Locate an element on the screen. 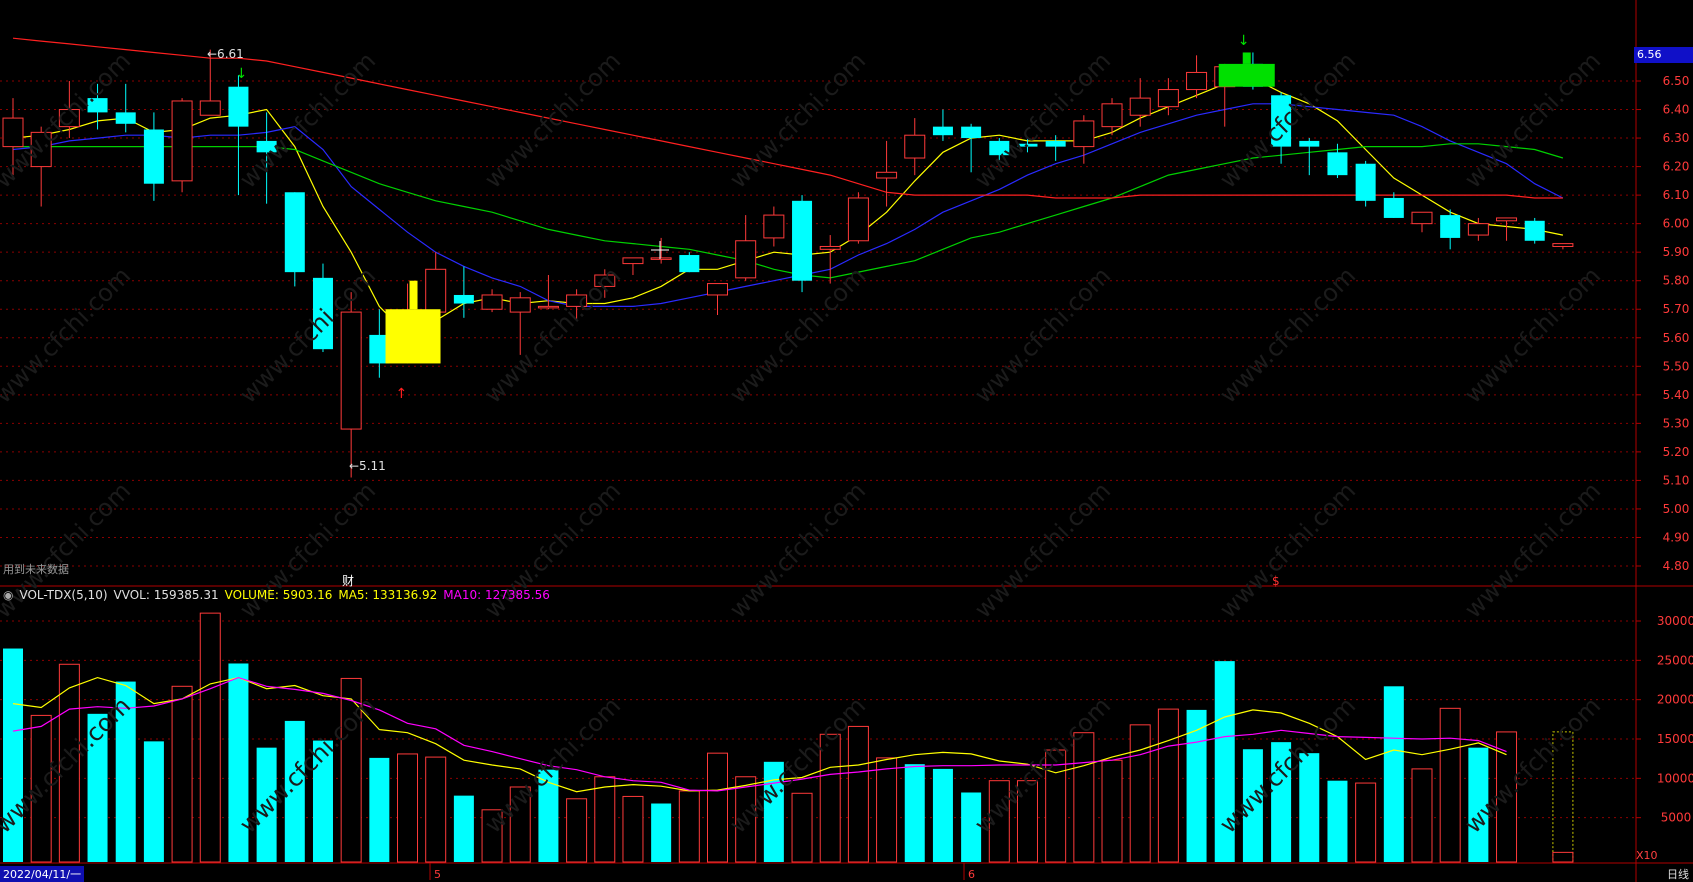 Image resolution: width=1693 pixels, height=882 pixels. period-label: 日线 is located at coordinates (1678, 874).